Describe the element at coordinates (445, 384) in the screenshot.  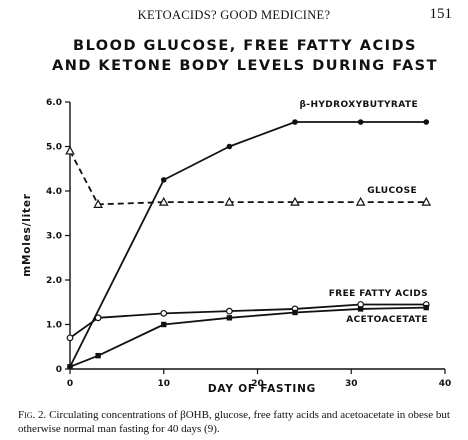
I see `x-tick-label-40: 40` at that location.